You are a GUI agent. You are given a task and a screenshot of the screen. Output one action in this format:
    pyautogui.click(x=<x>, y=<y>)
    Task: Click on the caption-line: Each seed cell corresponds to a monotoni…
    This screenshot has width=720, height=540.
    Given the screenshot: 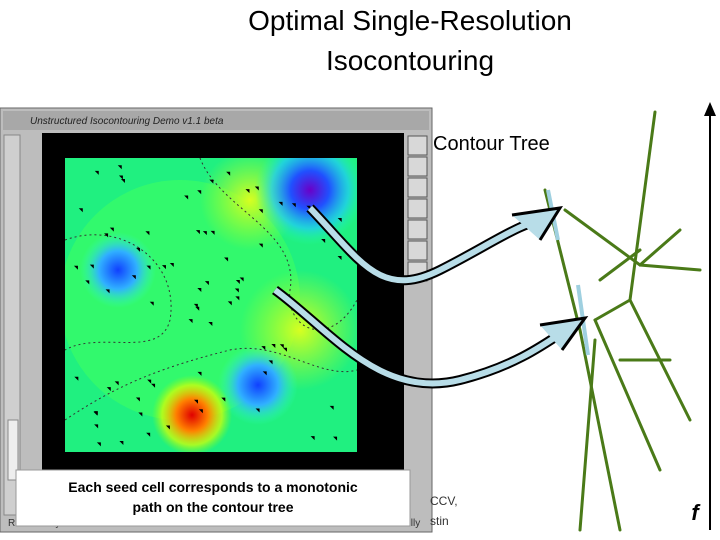 What is the action you would take?
    pyautogui.click(x=213, y=487)
    